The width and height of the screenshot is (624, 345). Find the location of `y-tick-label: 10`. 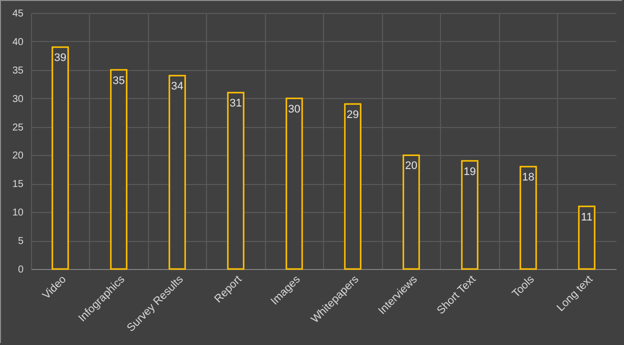

y-tick-label: 10 is located at coordinates (18, 213).